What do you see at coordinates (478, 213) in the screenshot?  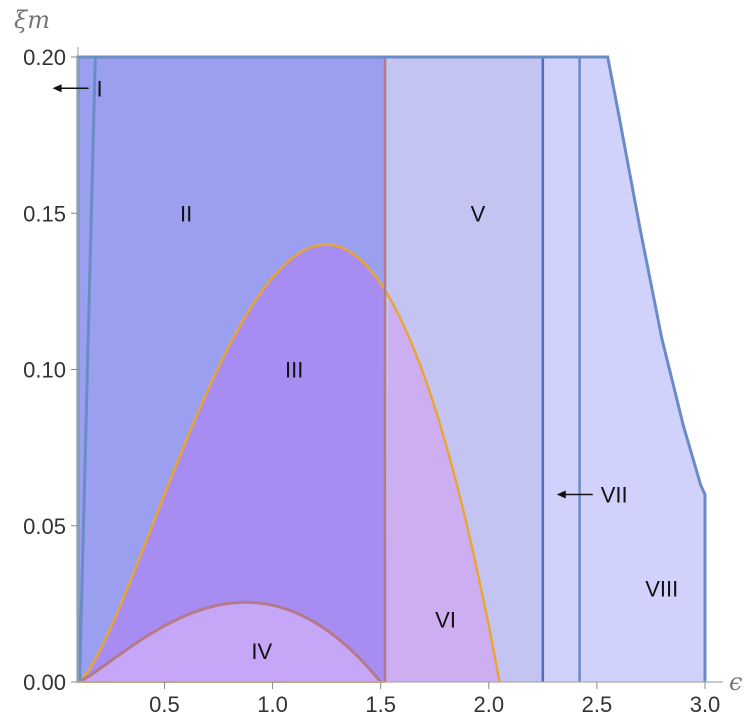 I see `region-label-v: V` at bounding box center [478, 213].